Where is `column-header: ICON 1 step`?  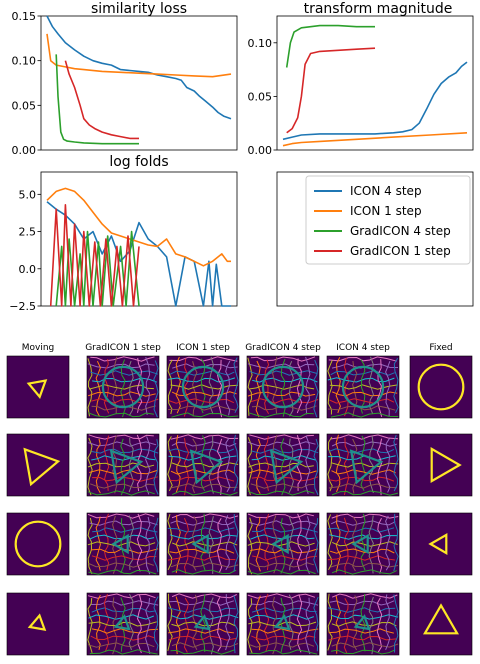 column-header: ICON 1 step is located at coordinates (203, 348).